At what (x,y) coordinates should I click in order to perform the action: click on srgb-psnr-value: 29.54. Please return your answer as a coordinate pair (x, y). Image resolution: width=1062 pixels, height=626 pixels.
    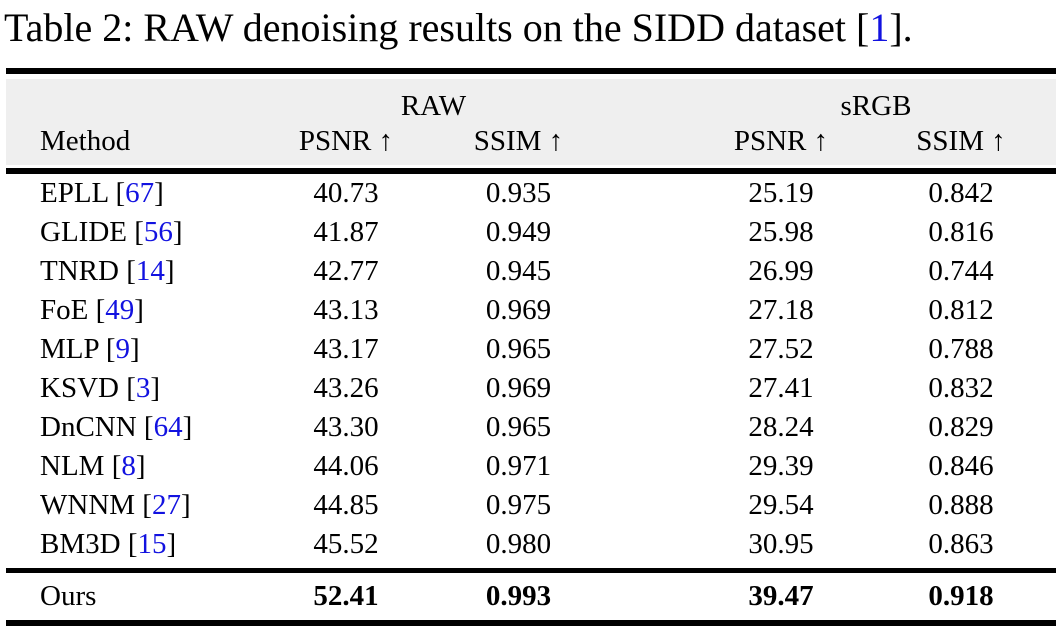
    Looking at the image, I should click on (781, 505).